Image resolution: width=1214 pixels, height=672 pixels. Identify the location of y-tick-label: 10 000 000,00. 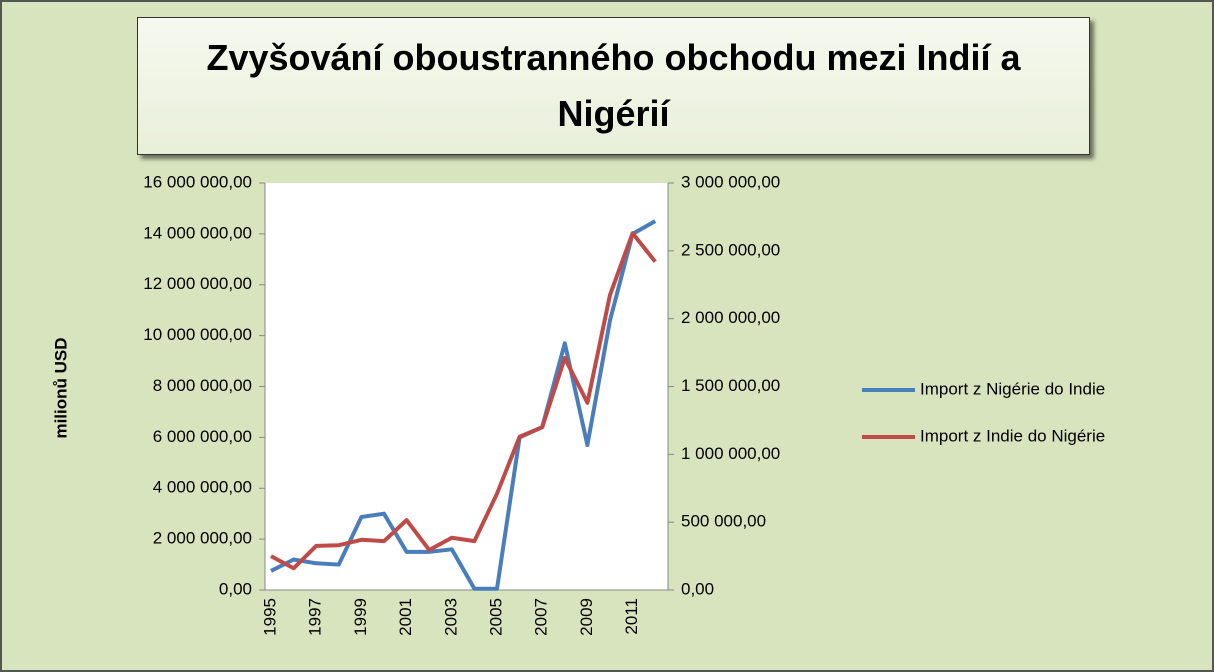
(197, 334).